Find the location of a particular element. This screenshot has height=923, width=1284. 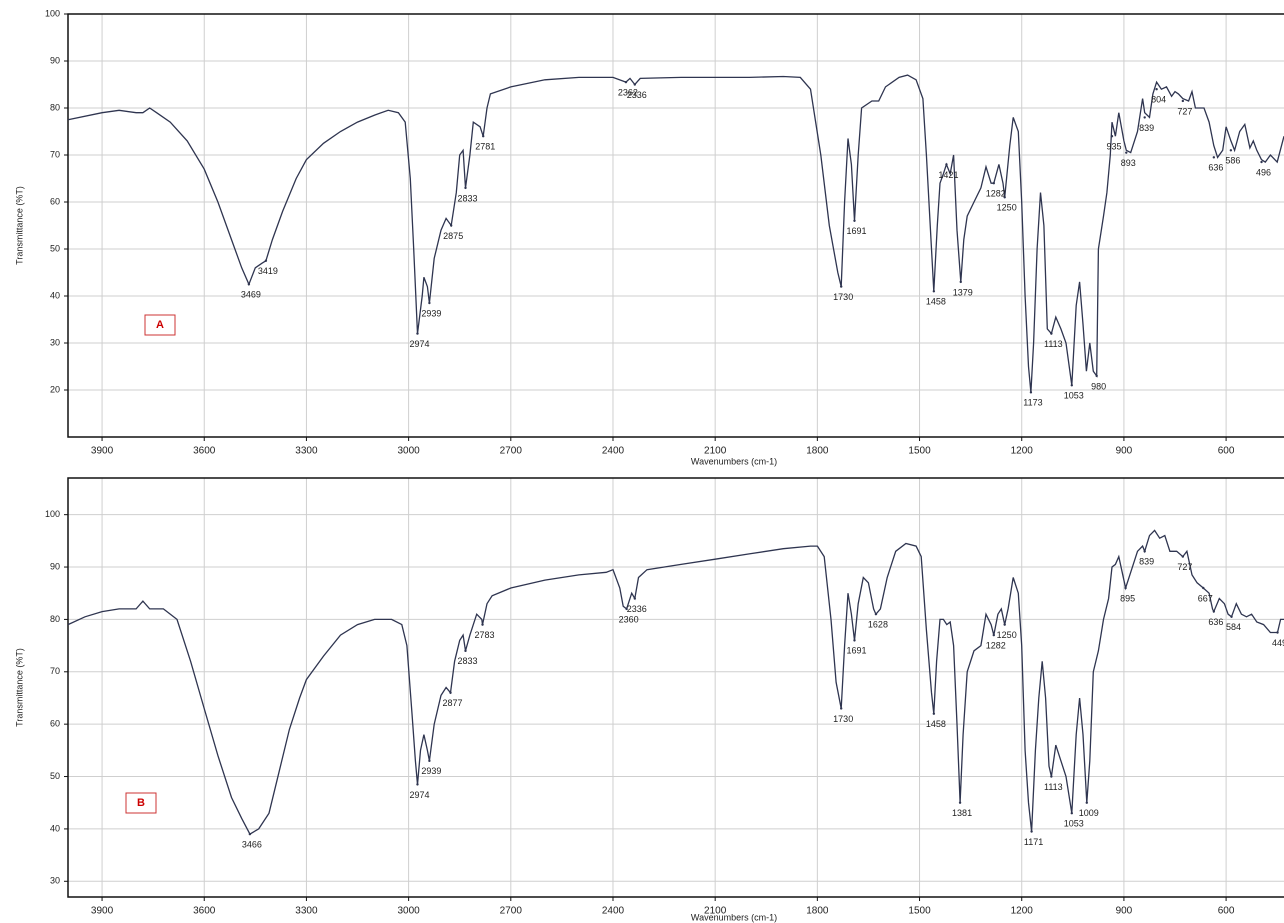

peak-label: 496 is located at coordinates (1263, 172).